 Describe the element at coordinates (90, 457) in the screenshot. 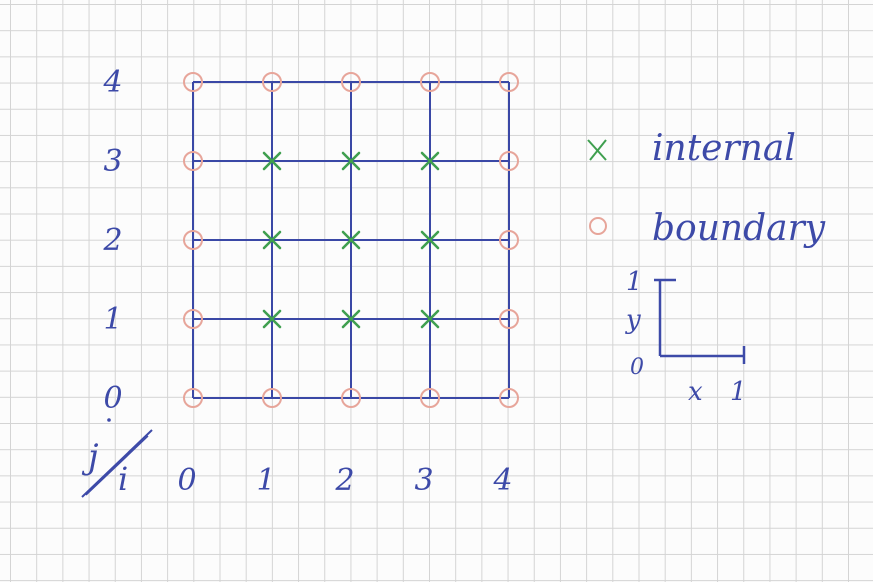

I see `row-index-symbol: j` at that location.